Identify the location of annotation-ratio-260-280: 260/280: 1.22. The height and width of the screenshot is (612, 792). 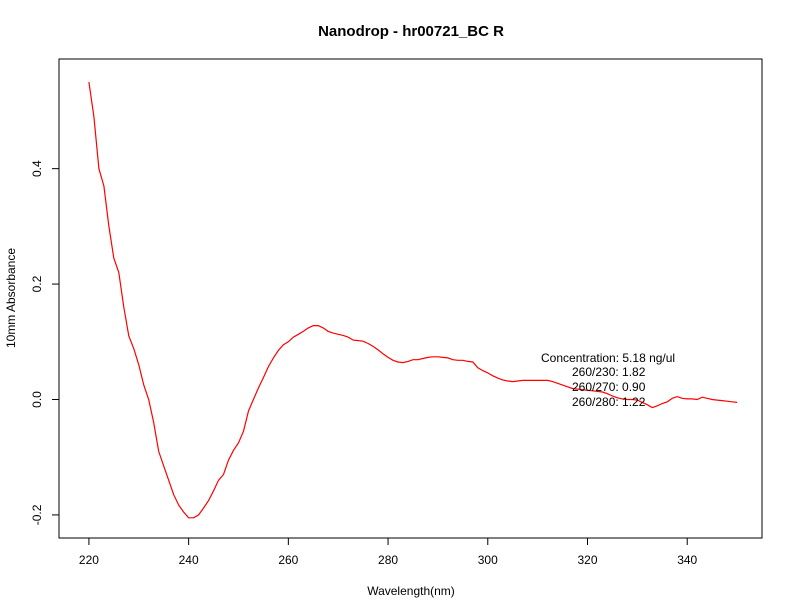
(609, 402).